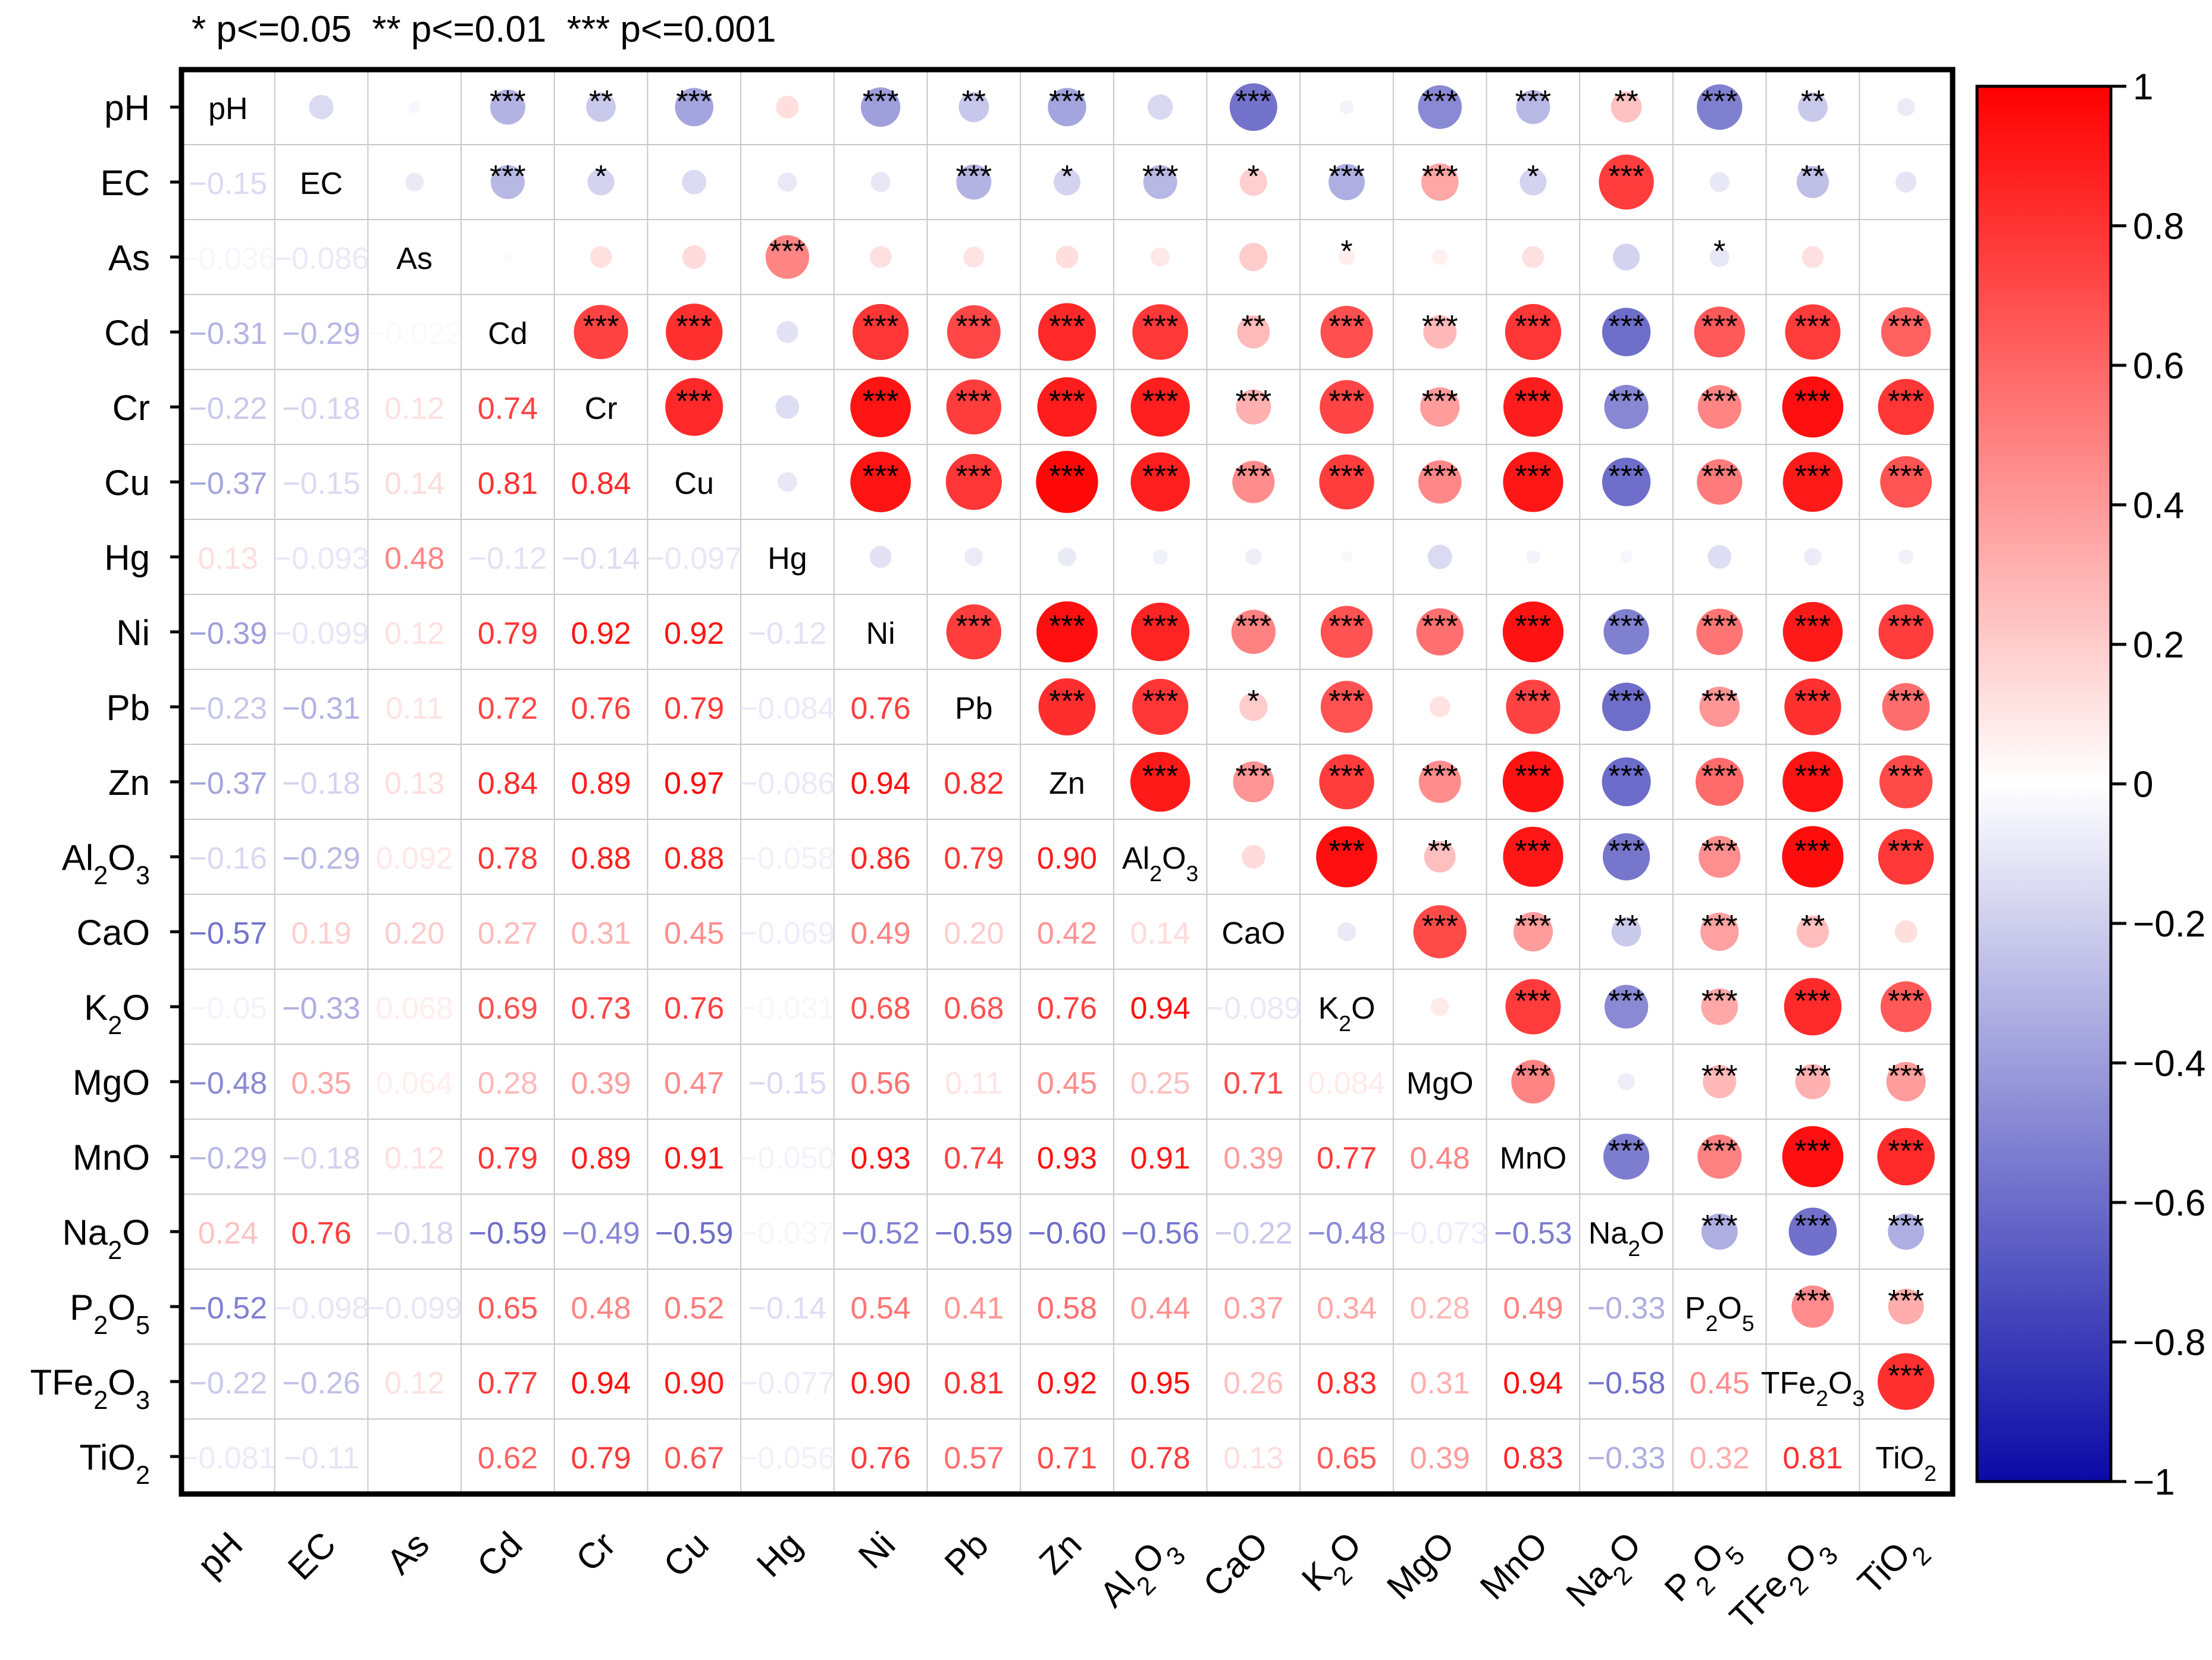 This screenshot has height=1660, width=2212. What do you see at coordinates (228, 1233) in the screenshot?
I see `correlation-value: 0.24` at bounding box center [228, 1233].